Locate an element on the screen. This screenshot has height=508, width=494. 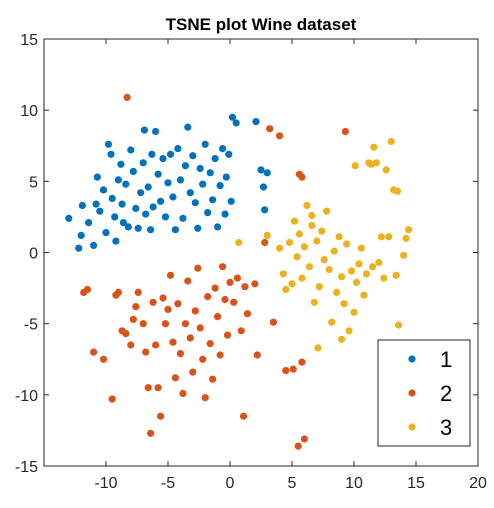
legend-box is located at coordinates (424, 393).